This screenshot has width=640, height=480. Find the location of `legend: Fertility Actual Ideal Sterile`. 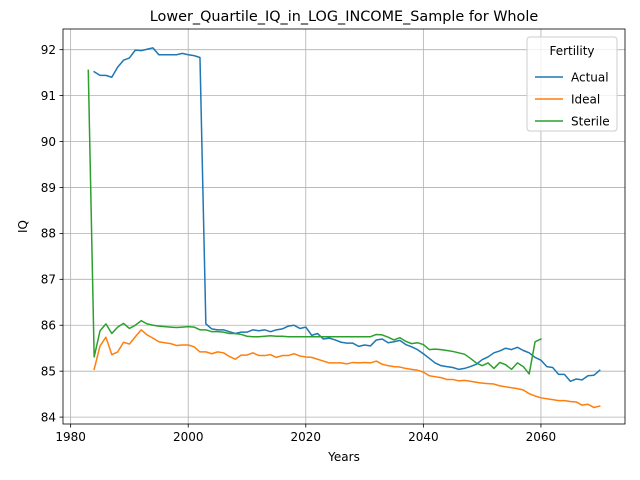

legend: Fertility Actual Ideal Sterile is located at coordinates (572, 84).